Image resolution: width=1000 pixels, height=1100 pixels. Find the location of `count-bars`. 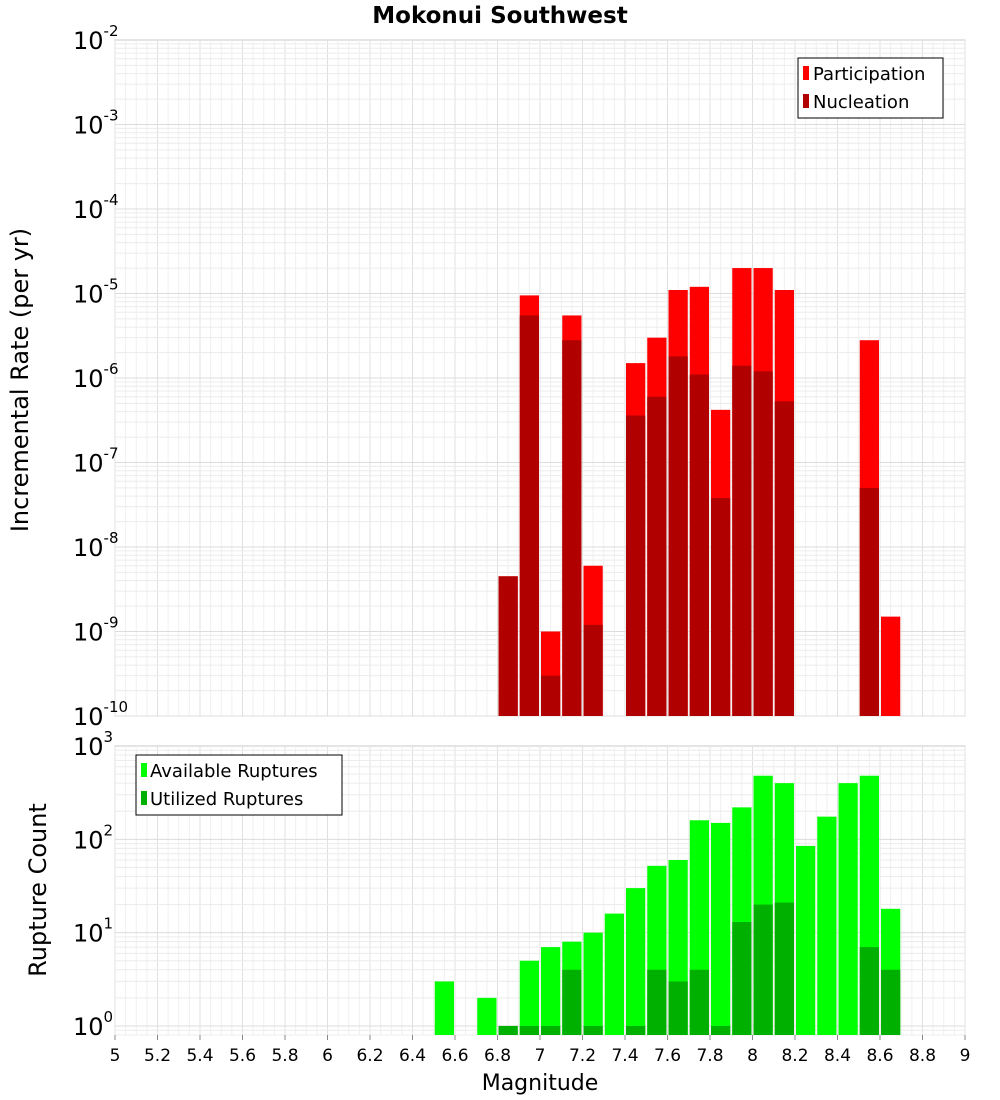

count-bars is located at coordinates (667, 905).